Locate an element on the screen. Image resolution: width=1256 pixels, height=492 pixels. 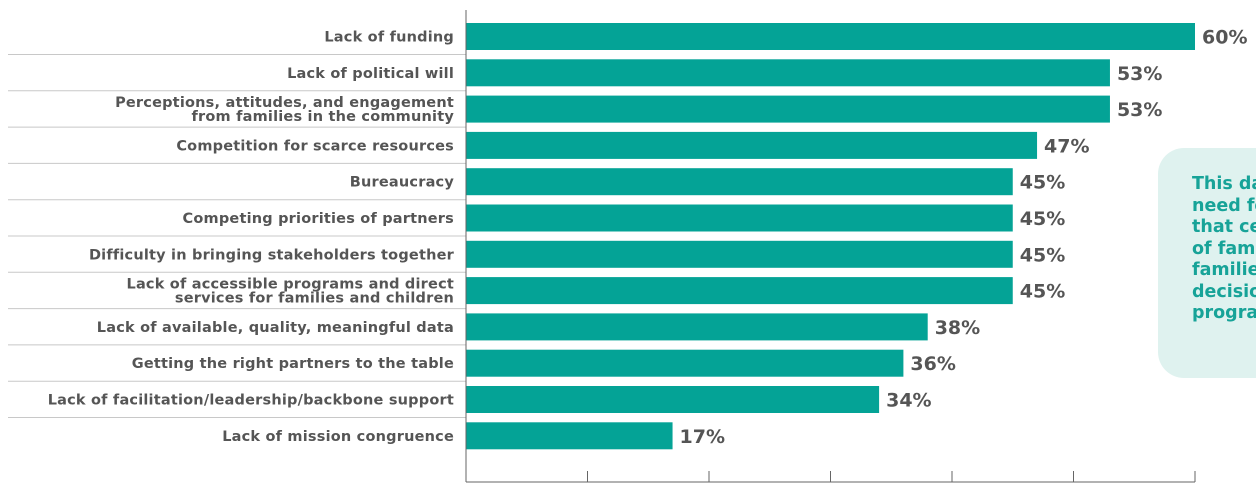
callout-line: families is located at coordinates (1224, 270).